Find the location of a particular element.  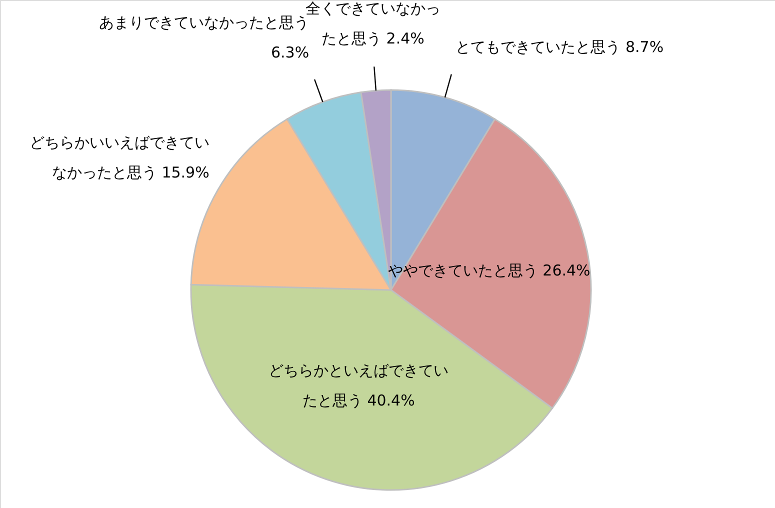

slice-label: とてもできていたと思う 8.7% is located at coordinates (560, 47).